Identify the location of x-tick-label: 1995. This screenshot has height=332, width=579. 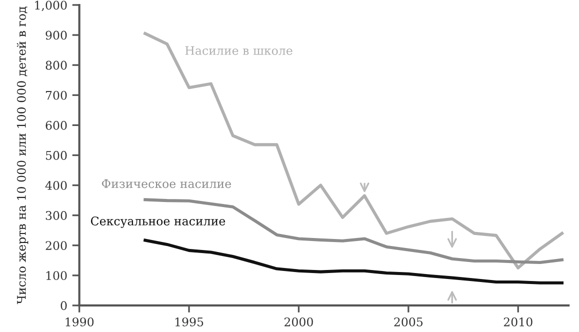
(189, 321).